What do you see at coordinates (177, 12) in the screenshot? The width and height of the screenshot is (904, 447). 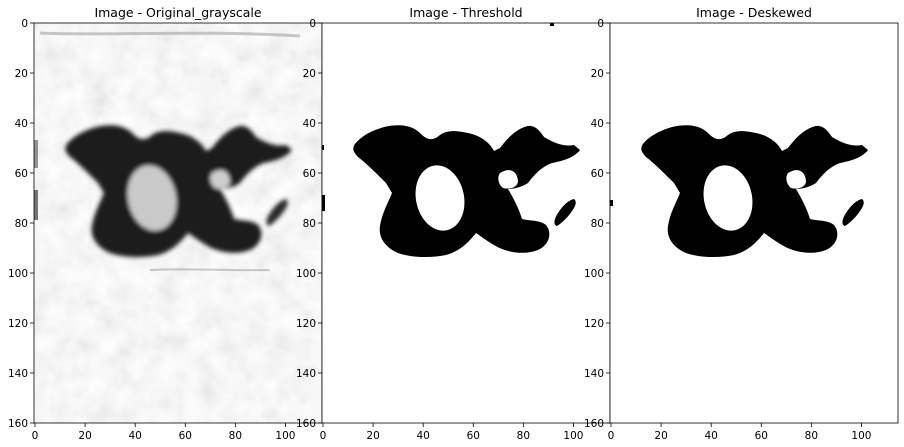 I see `panel-title: Image - Original_grayscale` at bounding box center [177, 12].